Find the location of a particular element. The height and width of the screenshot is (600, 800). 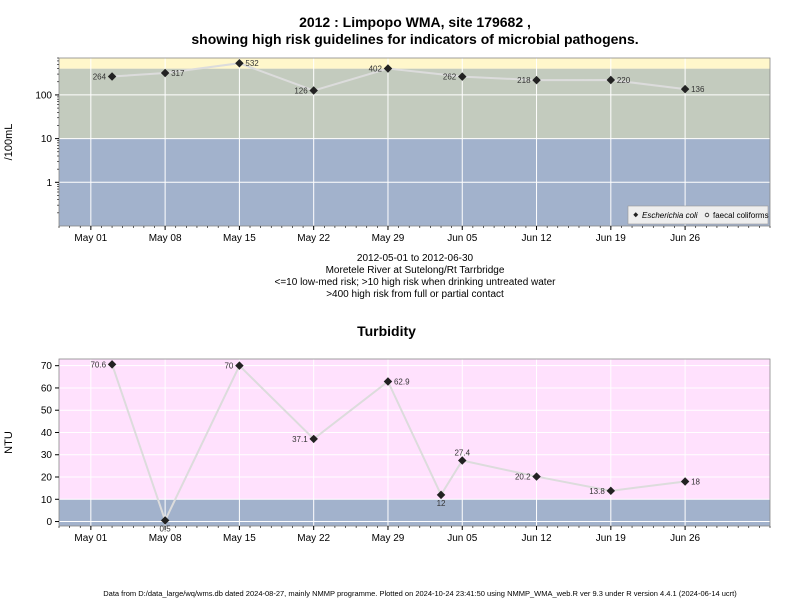

data-label: 262 is located at coordinates (450, 77).